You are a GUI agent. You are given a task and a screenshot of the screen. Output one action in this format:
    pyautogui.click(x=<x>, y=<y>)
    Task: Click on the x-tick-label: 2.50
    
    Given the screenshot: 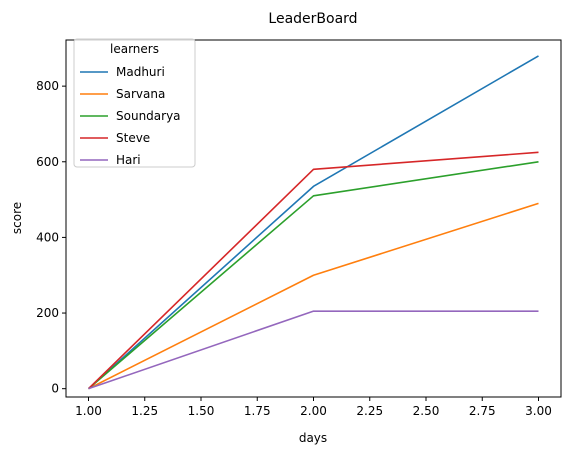 What is the action you would take?
    pyautogui.click(x=426, y=411)
    